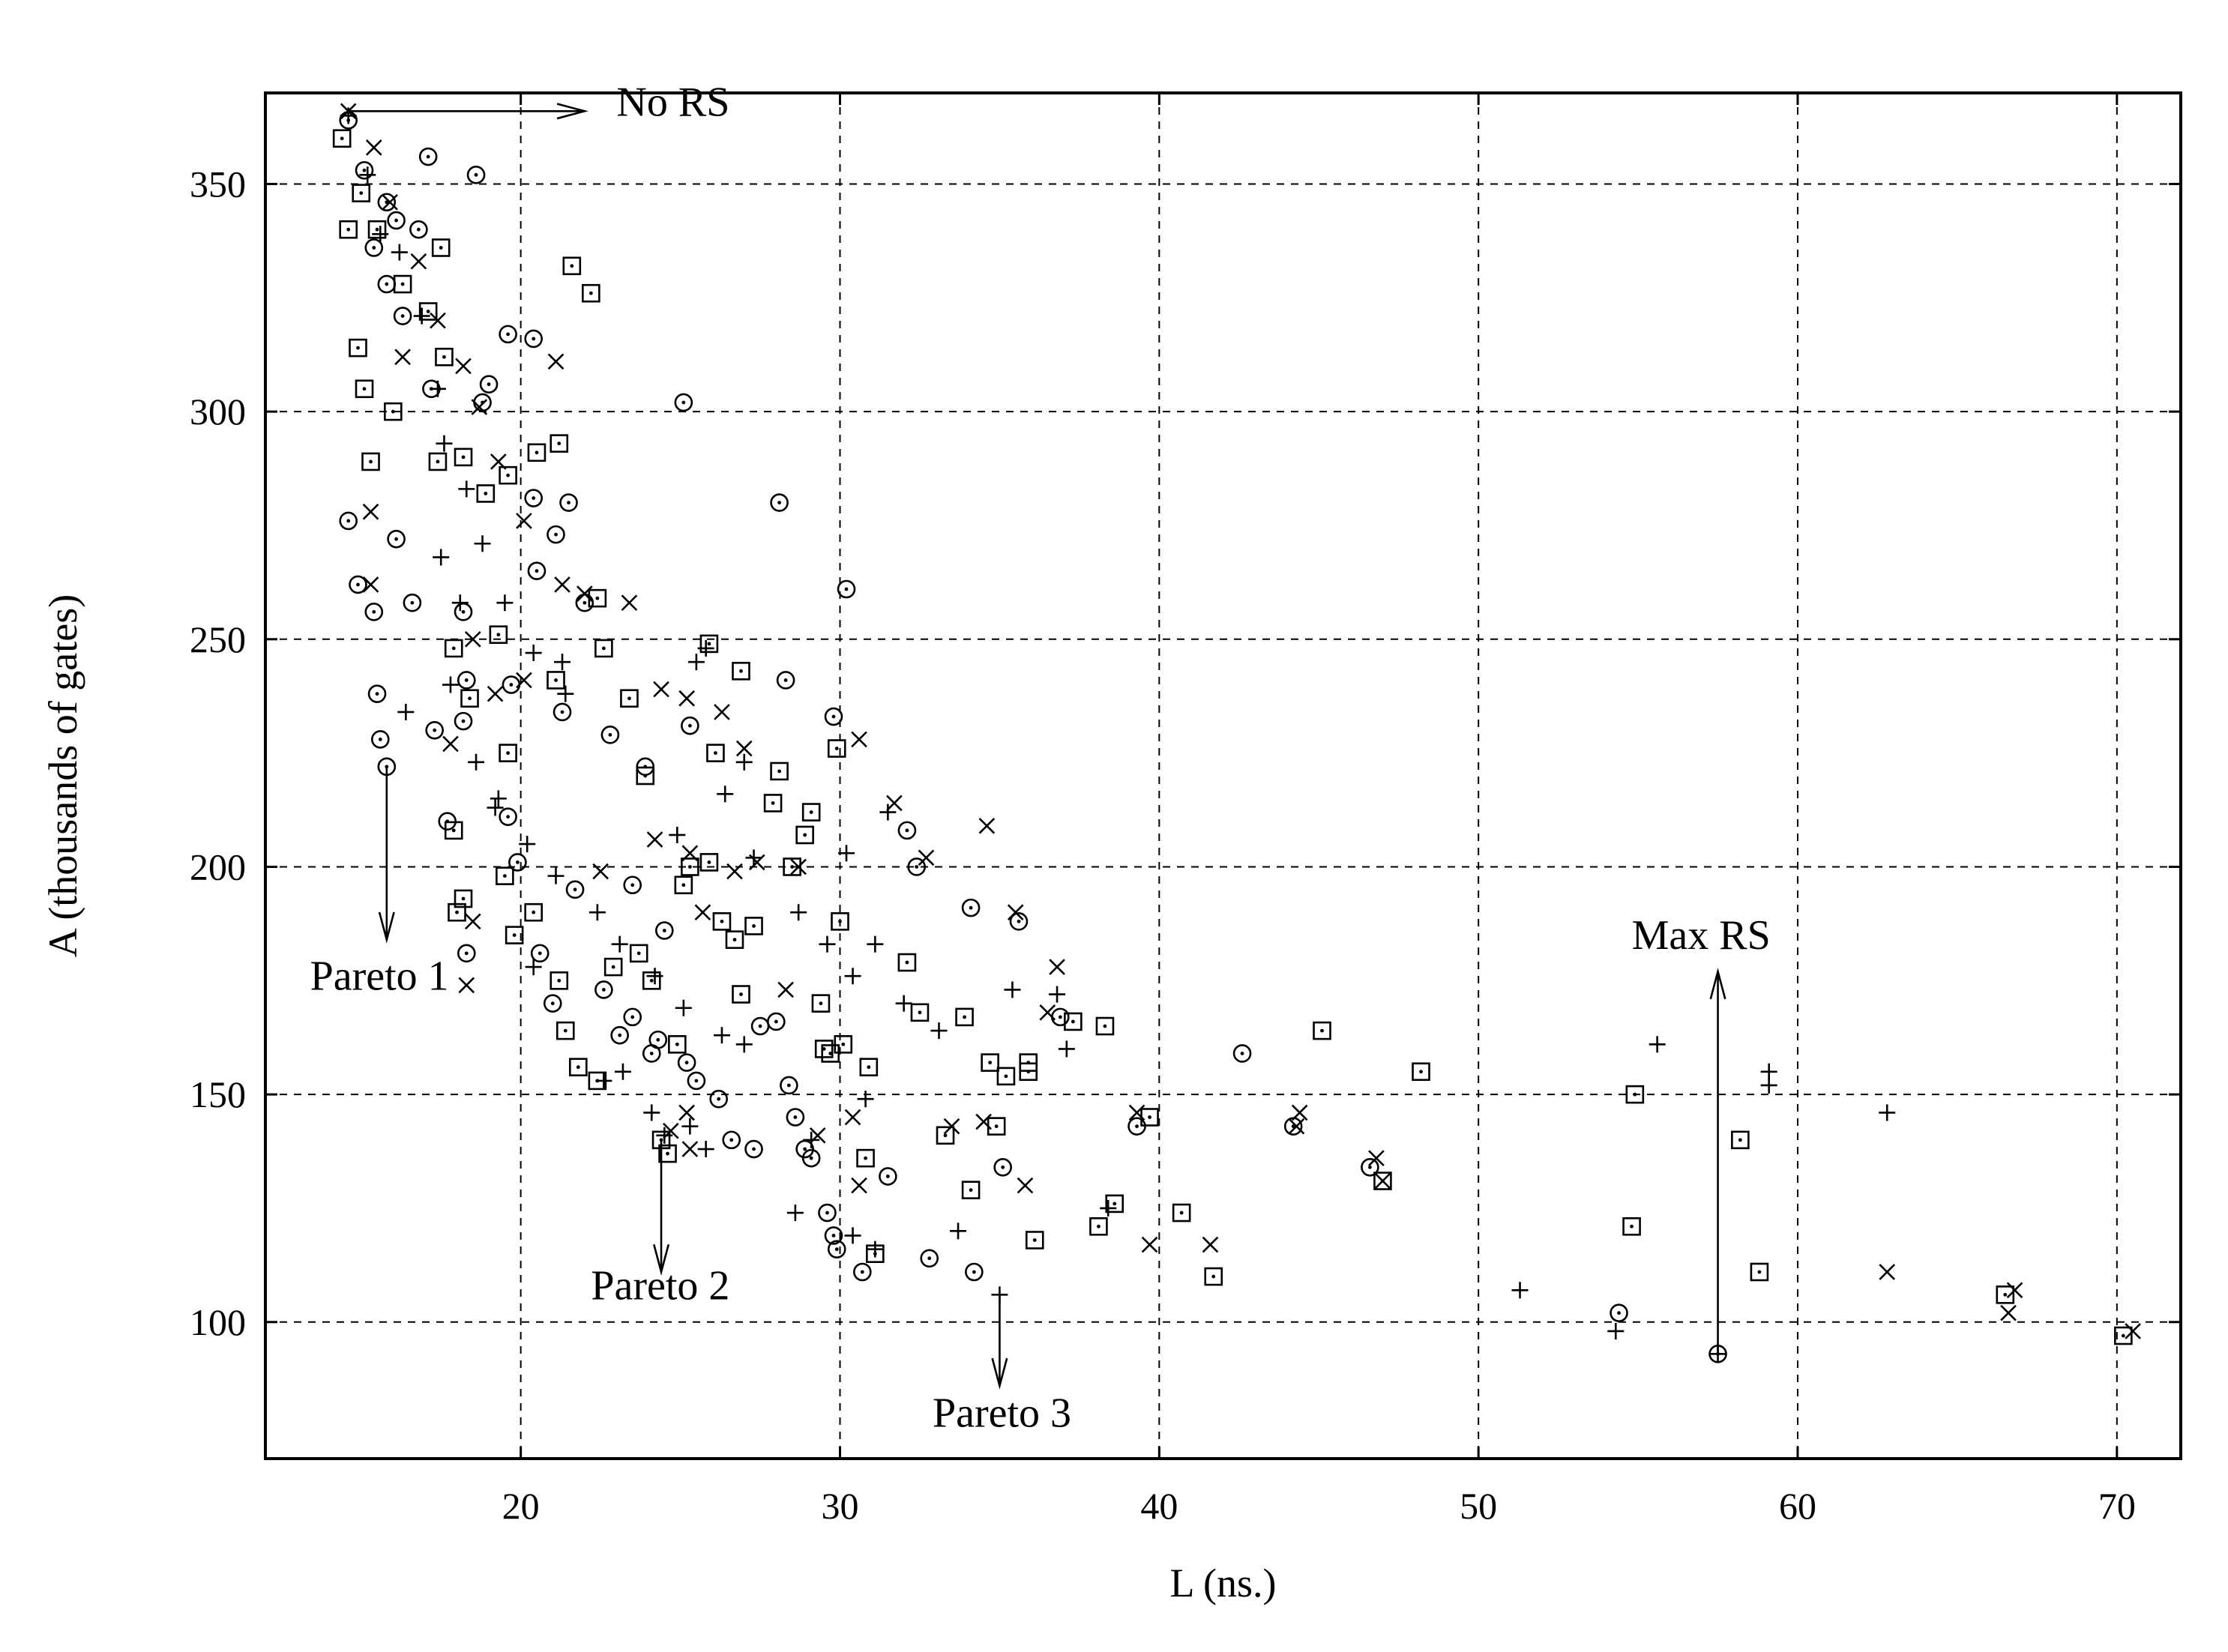 This screenshot has height=1652, width=2228. Describe the element at coordinates (379, 976) in the screenshot. I see `annotation-label: Pareto 1` at that location.